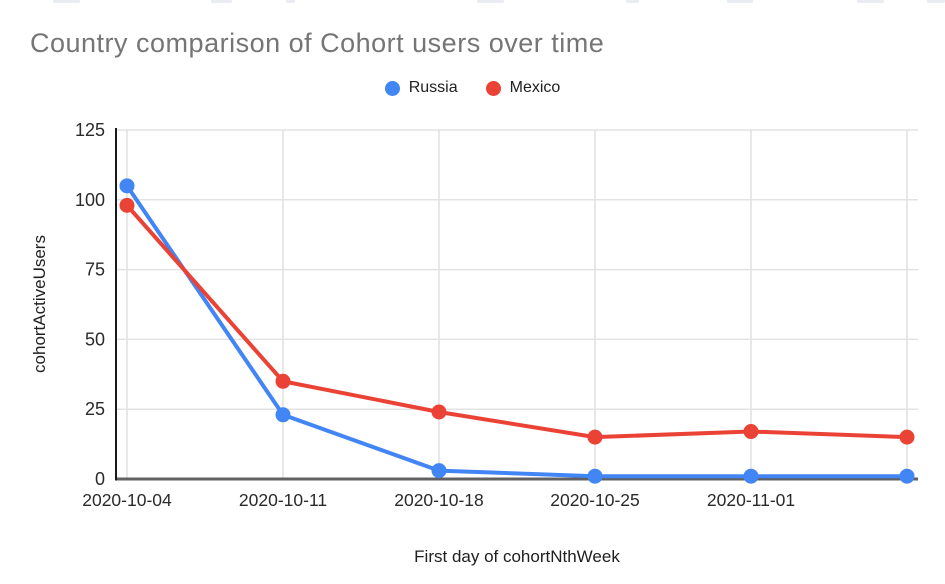 This screenshot has height=584, width=945. I want to click on legend-label-mexico: Mexico, so click(535, 87).